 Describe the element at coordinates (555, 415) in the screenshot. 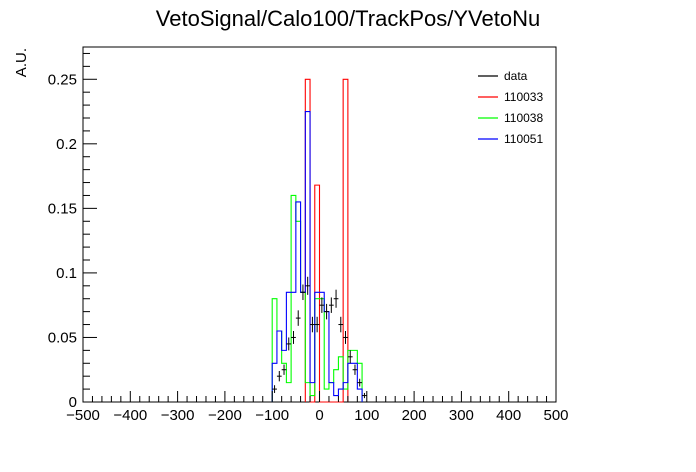

I see `x-tick-label: 500` at that location.